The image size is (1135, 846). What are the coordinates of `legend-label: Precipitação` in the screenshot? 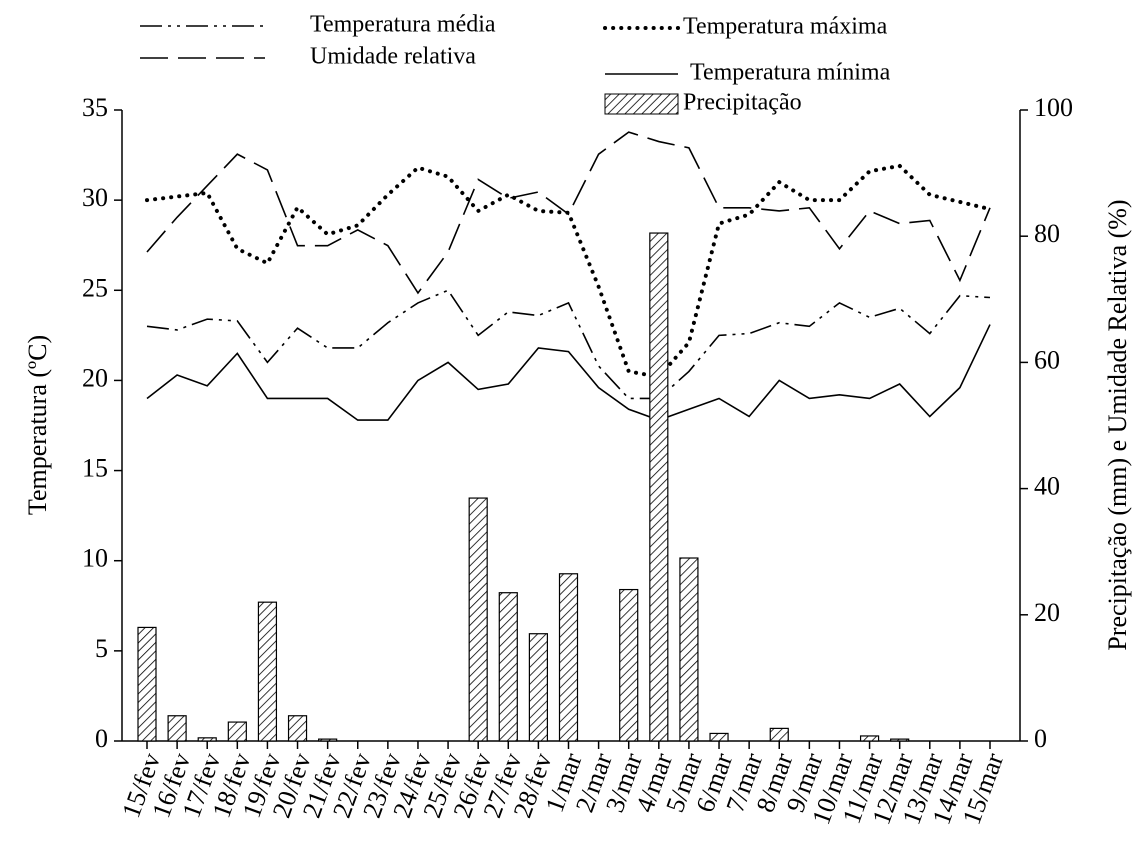 It's located at (742, 103).